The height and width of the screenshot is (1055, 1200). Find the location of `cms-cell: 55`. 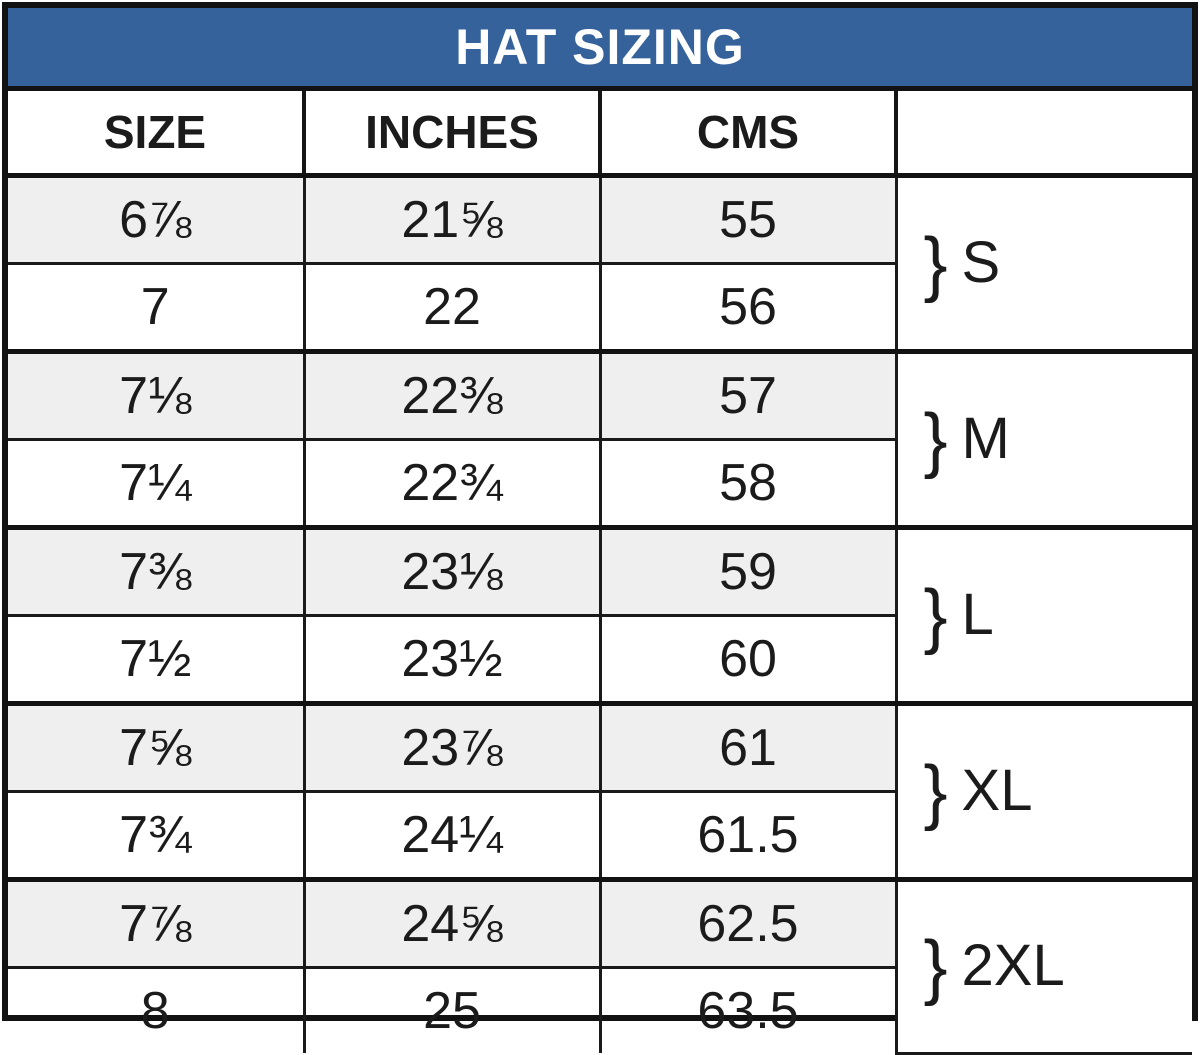

cms-cell: 55 is located at coordinates (748, 219).